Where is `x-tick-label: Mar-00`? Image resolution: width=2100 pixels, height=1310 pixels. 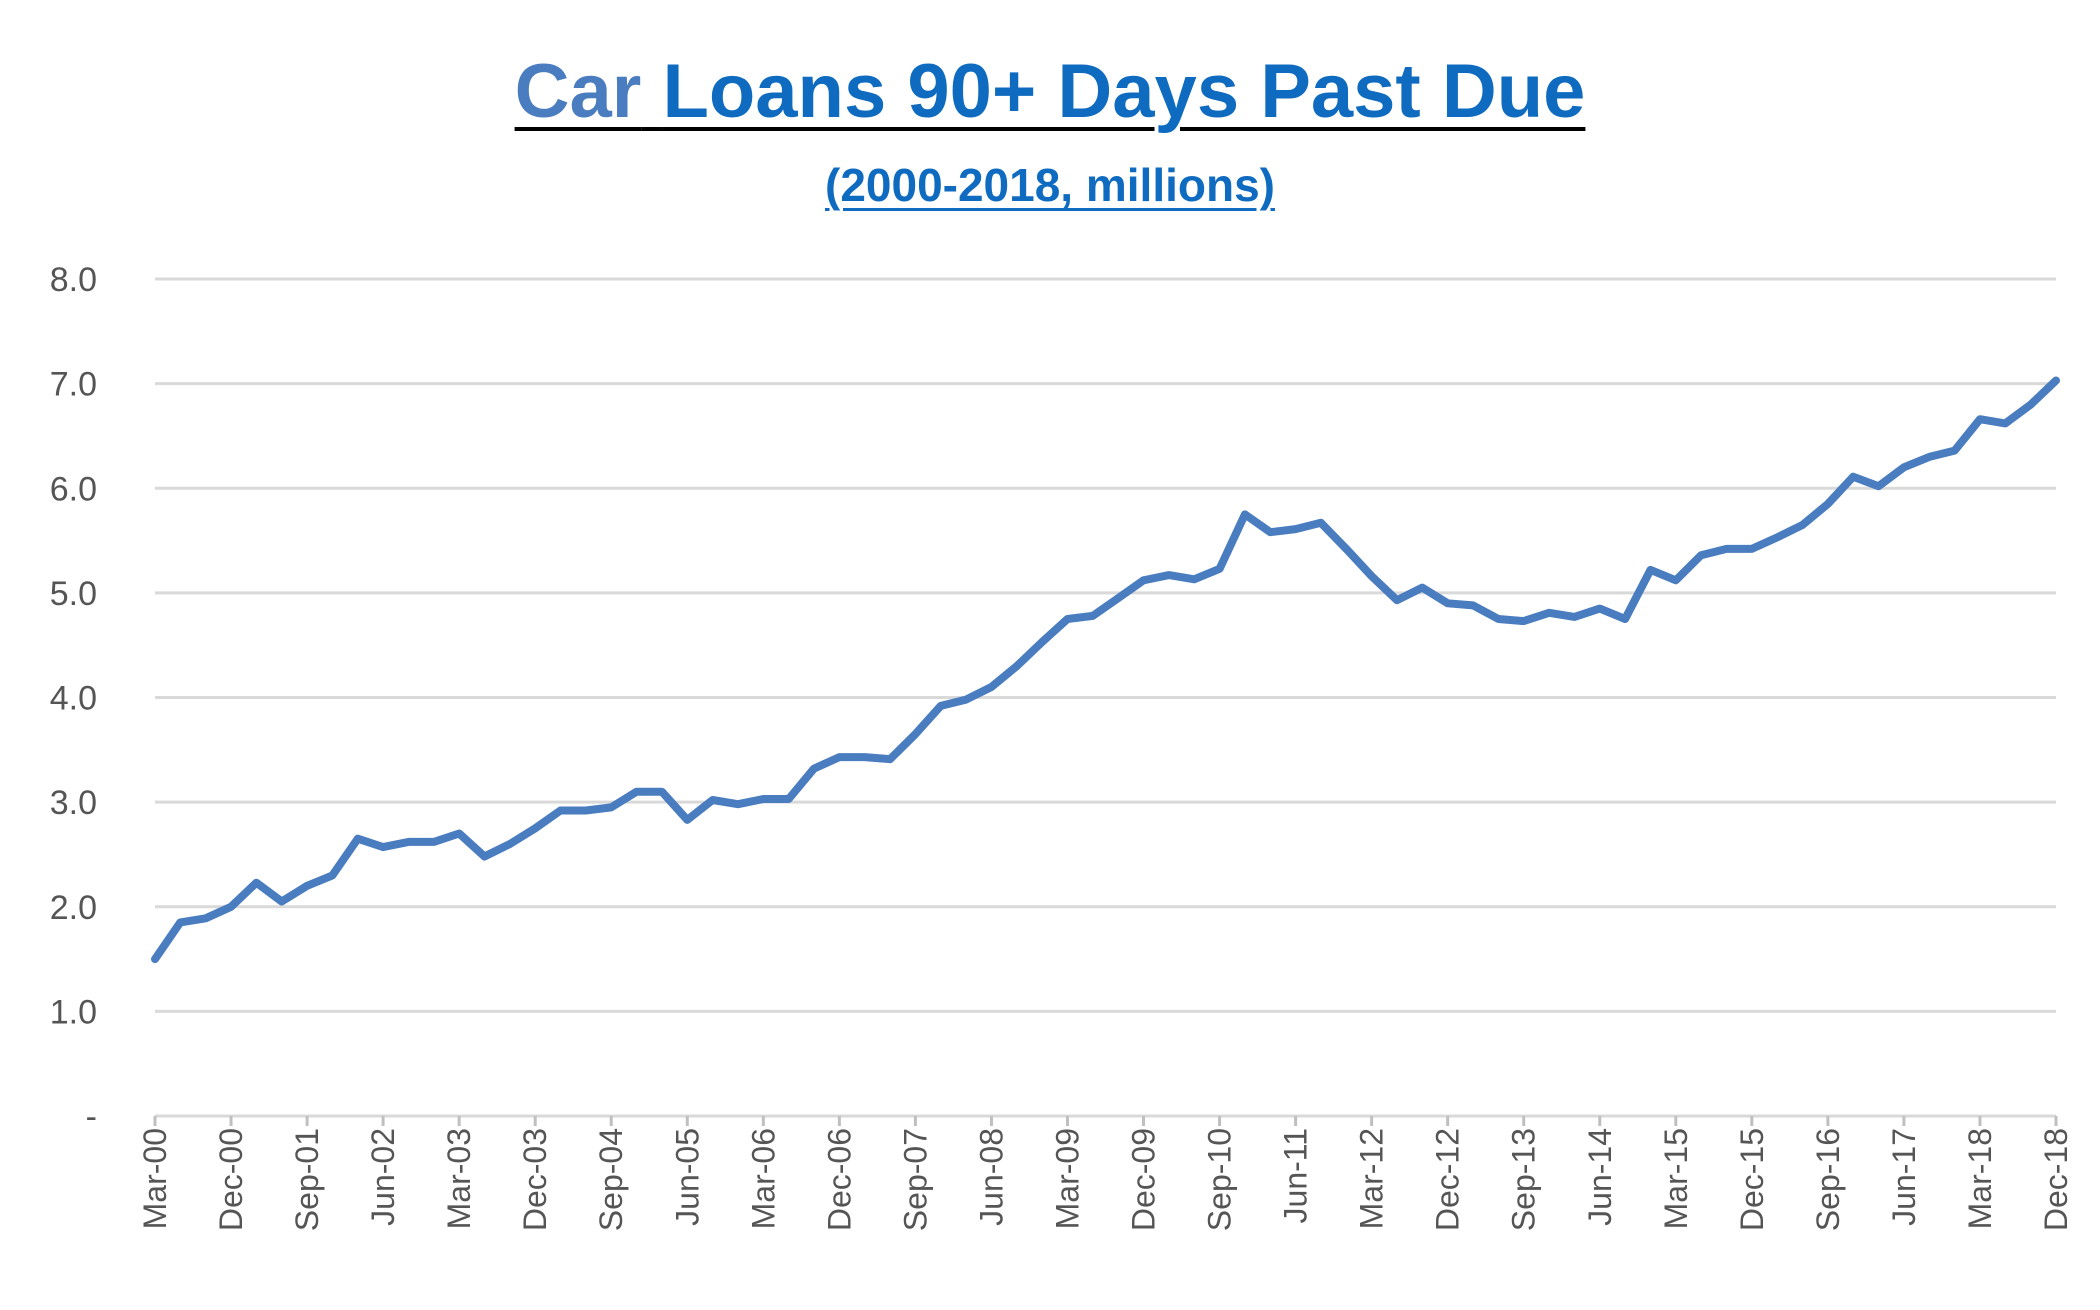 x-tick-label: Mar-00 is located at coordinates (155, 1178).